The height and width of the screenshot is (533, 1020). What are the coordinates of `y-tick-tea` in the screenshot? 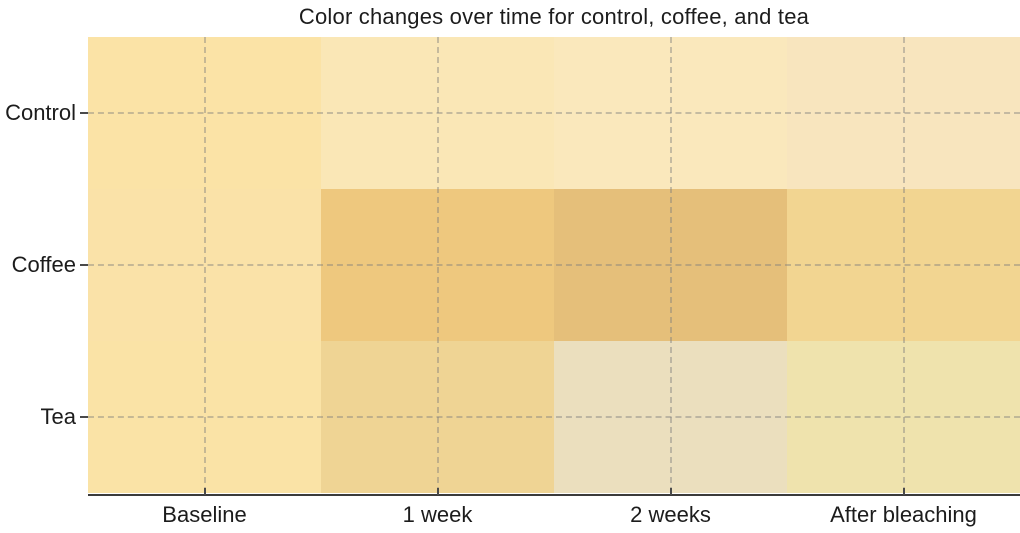 It's located at (84, 417).